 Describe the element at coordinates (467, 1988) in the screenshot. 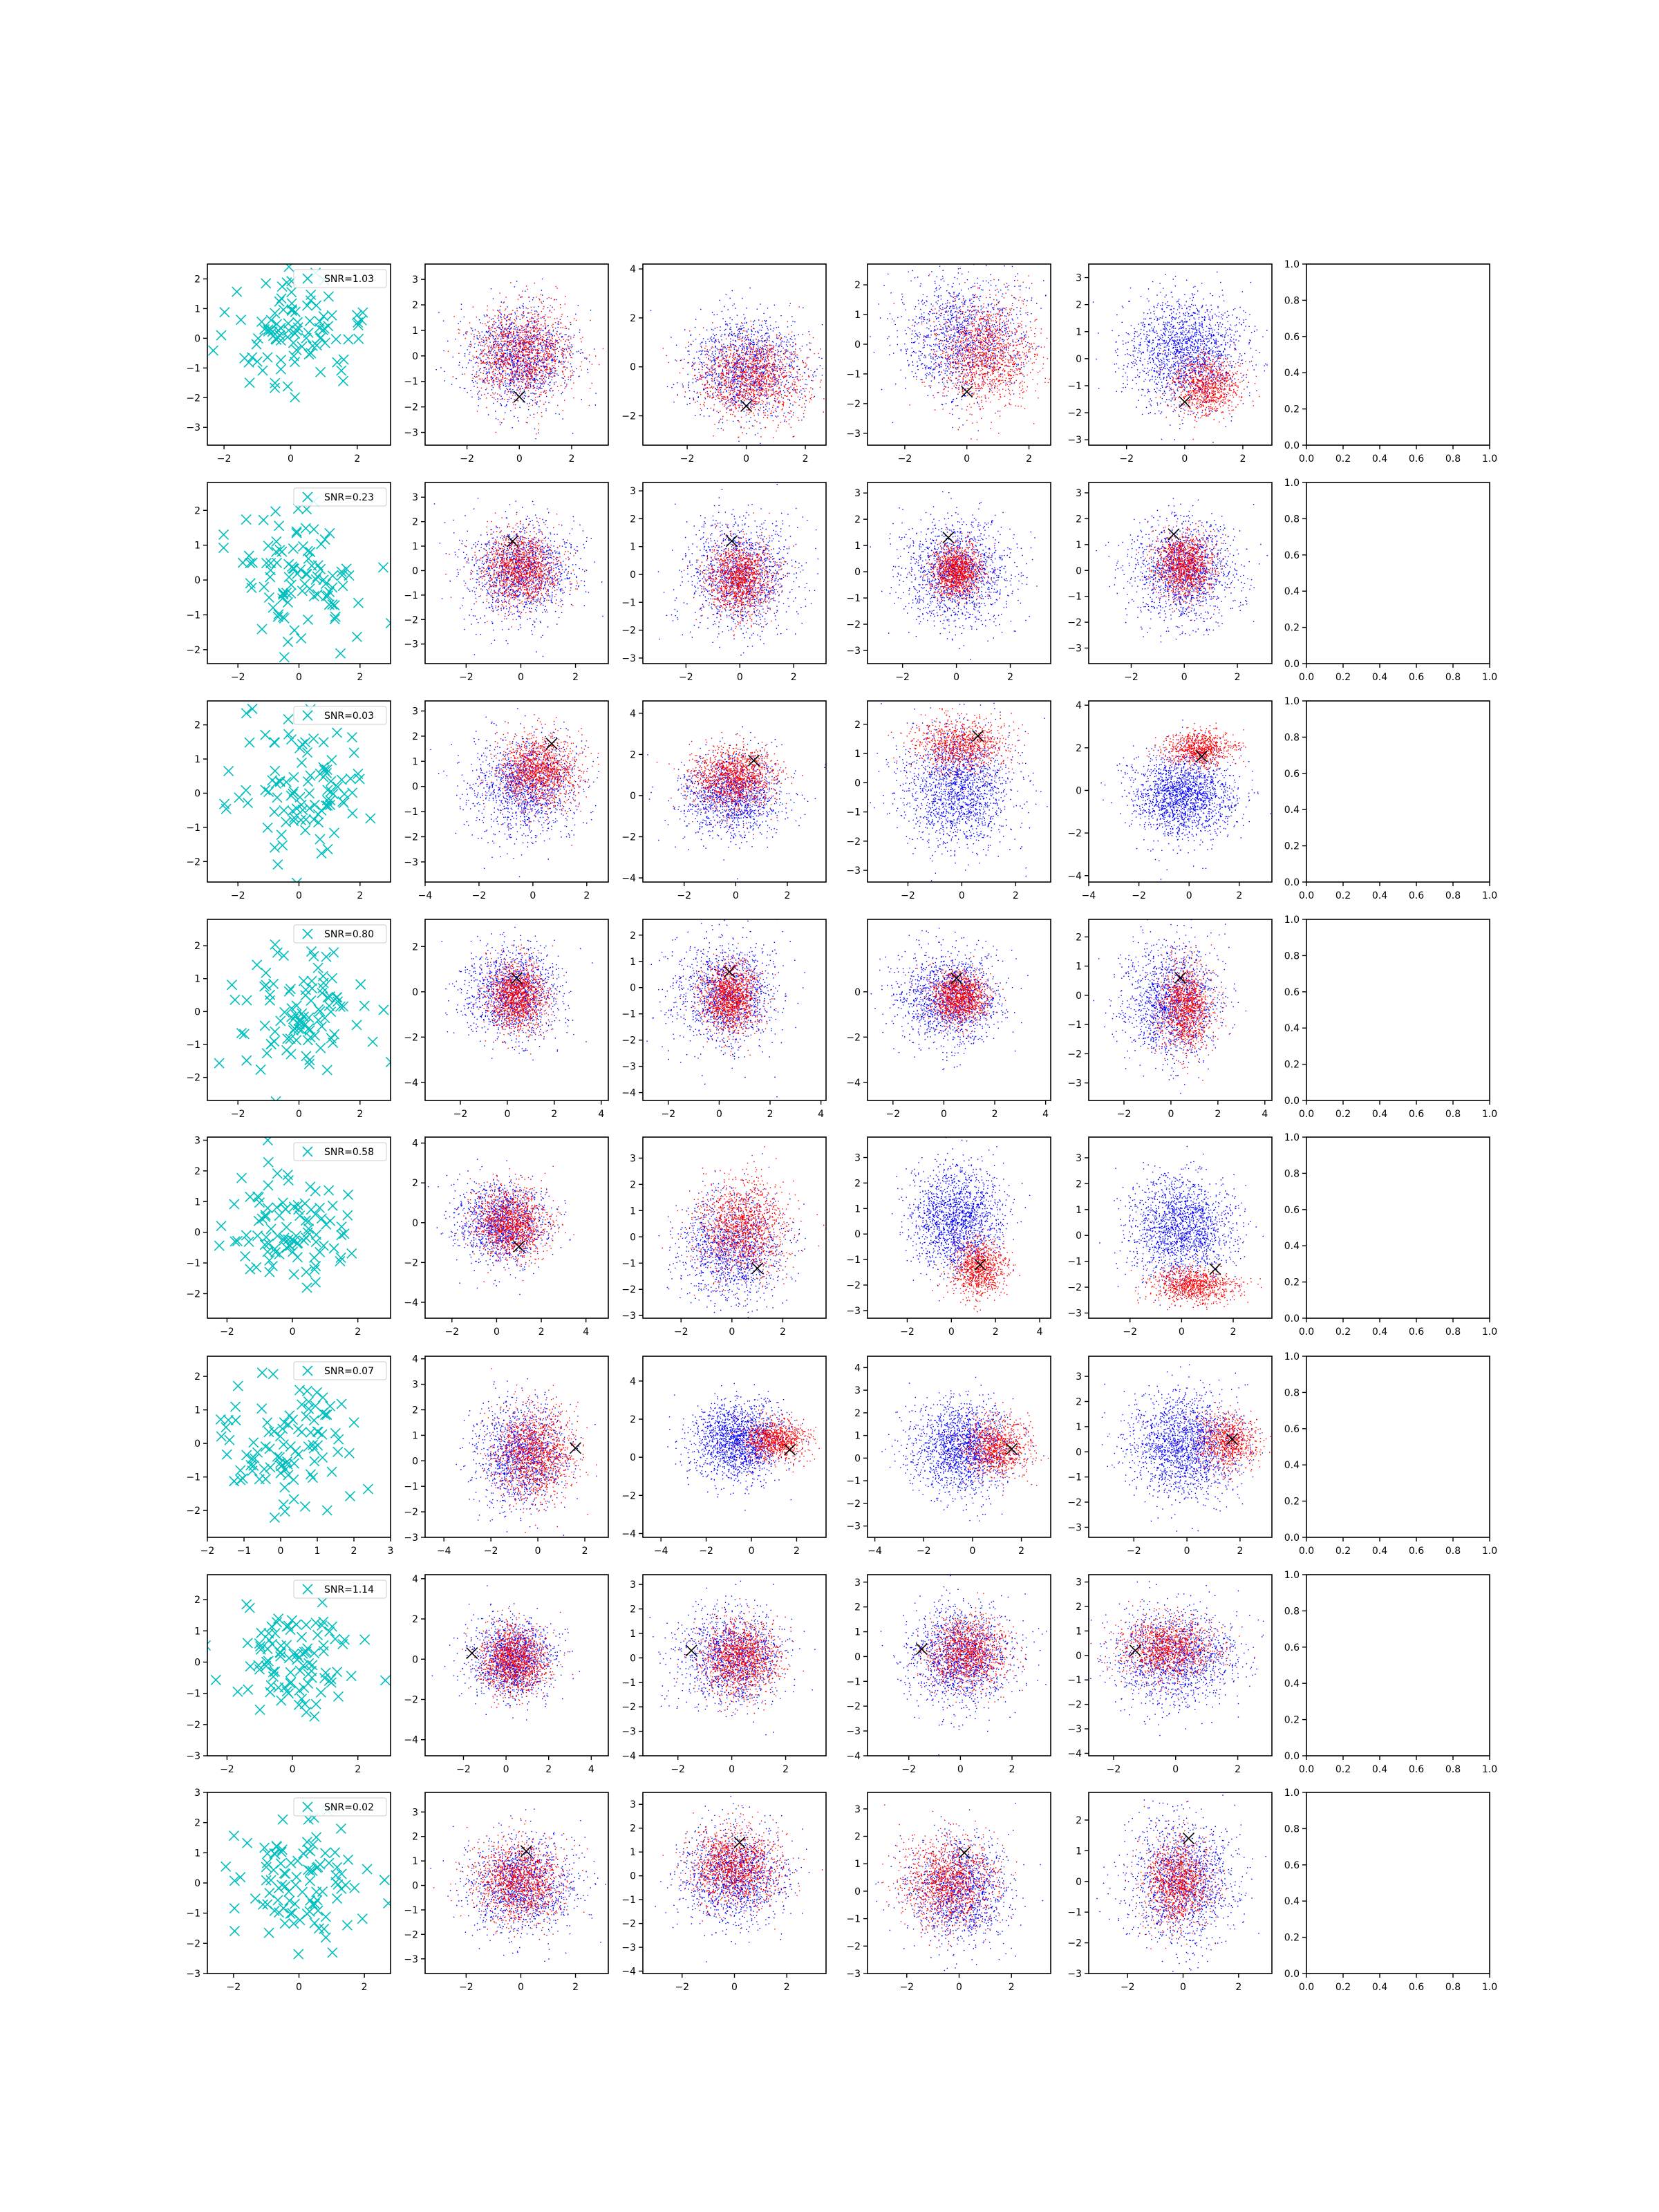

I see `x-tick-label: −2` at that location.